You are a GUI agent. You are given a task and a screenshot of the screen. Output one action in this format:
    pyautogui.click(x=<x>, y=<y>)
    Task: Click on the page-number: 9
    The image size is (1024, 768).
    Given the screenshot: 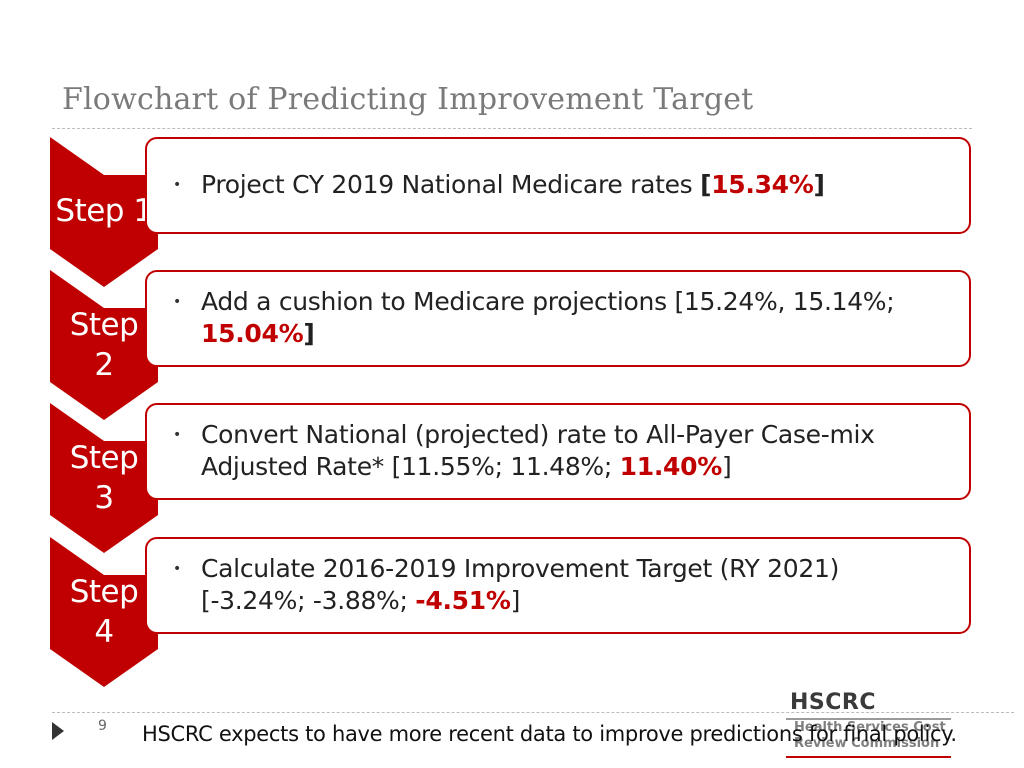 What is the action you would take?
    pyautogui.click(x=102, y=726)
    